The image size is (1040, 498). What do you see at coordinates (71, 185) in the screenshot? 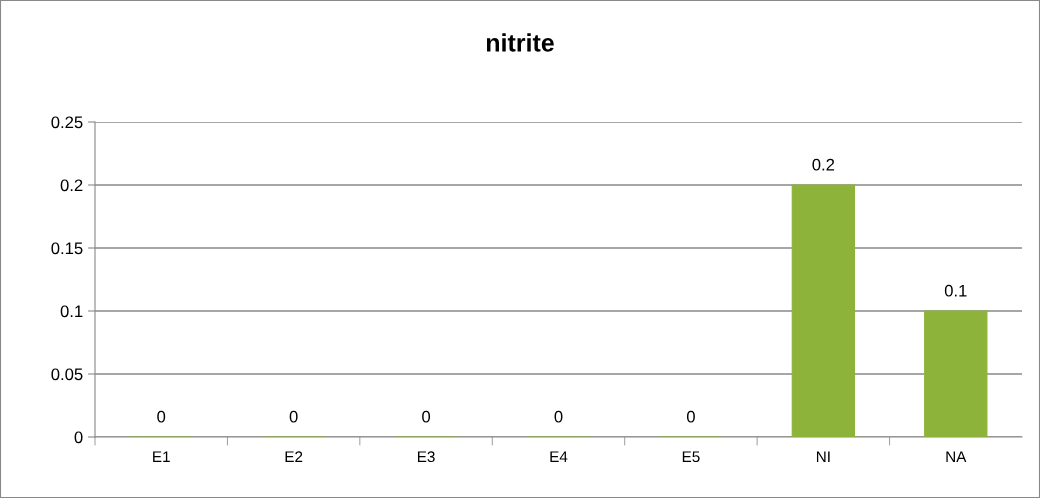
I see `y-tick-label: 0.2` at bounding box center [71, 185].